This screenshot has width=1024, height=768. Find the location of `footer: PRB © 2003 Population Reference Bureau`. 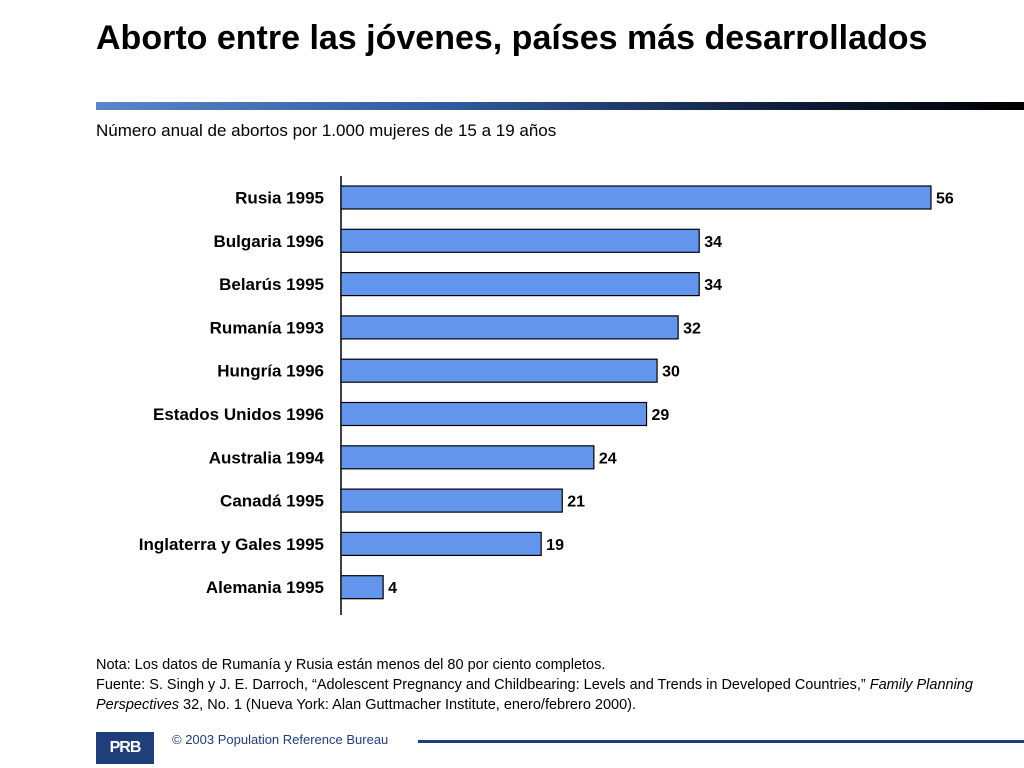

footer: PRB © 2003 Population Reference Bureau is located at coordinates (512, 745).